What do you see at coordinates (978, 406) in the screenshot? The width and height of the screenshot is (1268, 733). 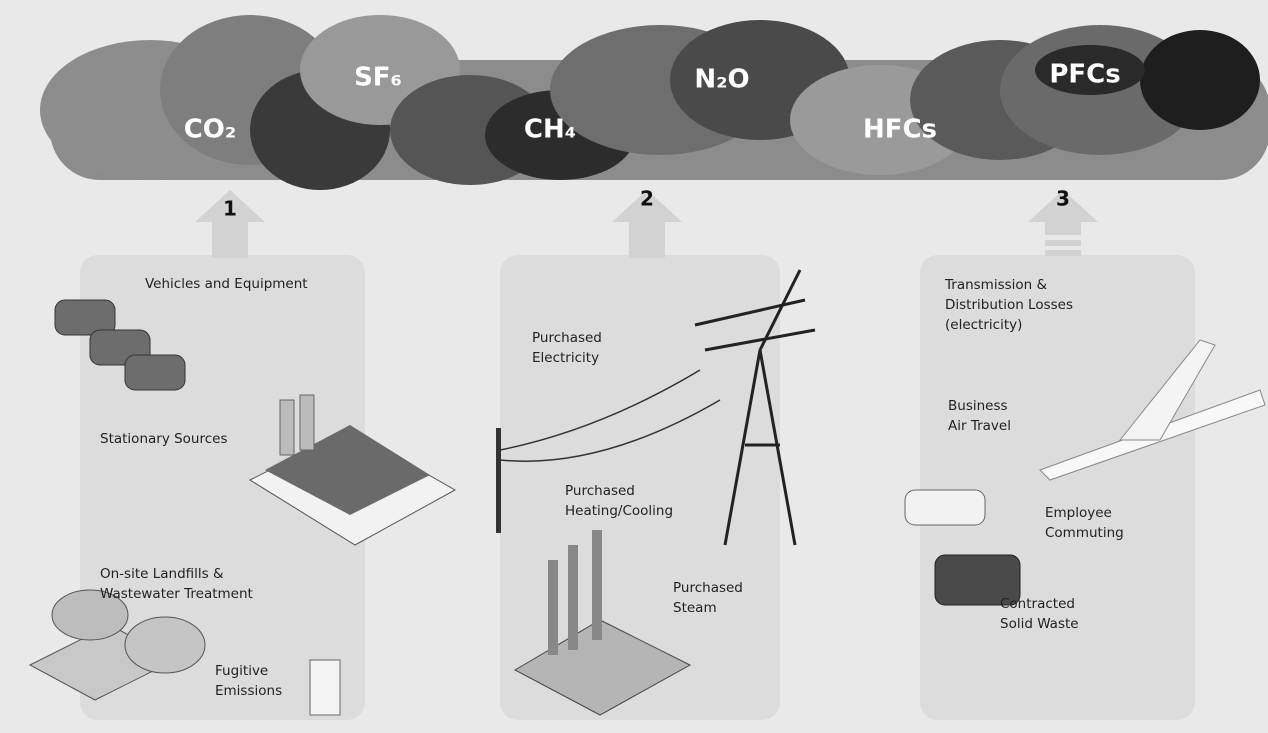 I see `source-label: Business` at bounding box center [978, 406].